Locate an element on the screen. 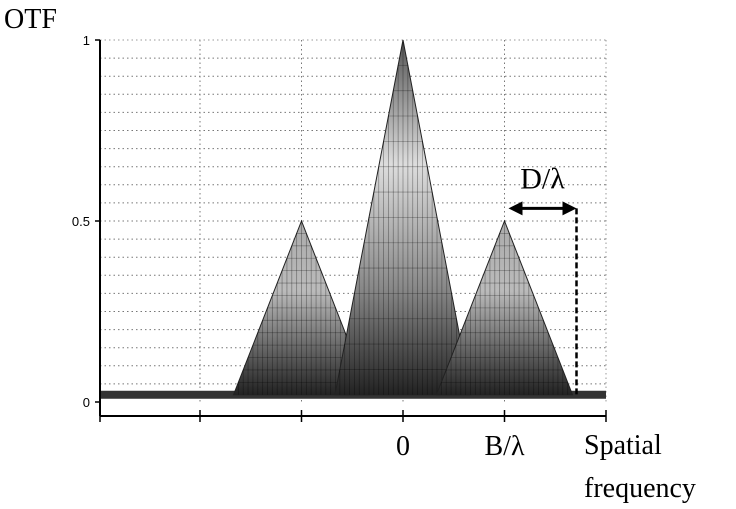 This screenshot has width=736, height=509. x-axis-label-line2: frequency is located at coordinates (640, 488).